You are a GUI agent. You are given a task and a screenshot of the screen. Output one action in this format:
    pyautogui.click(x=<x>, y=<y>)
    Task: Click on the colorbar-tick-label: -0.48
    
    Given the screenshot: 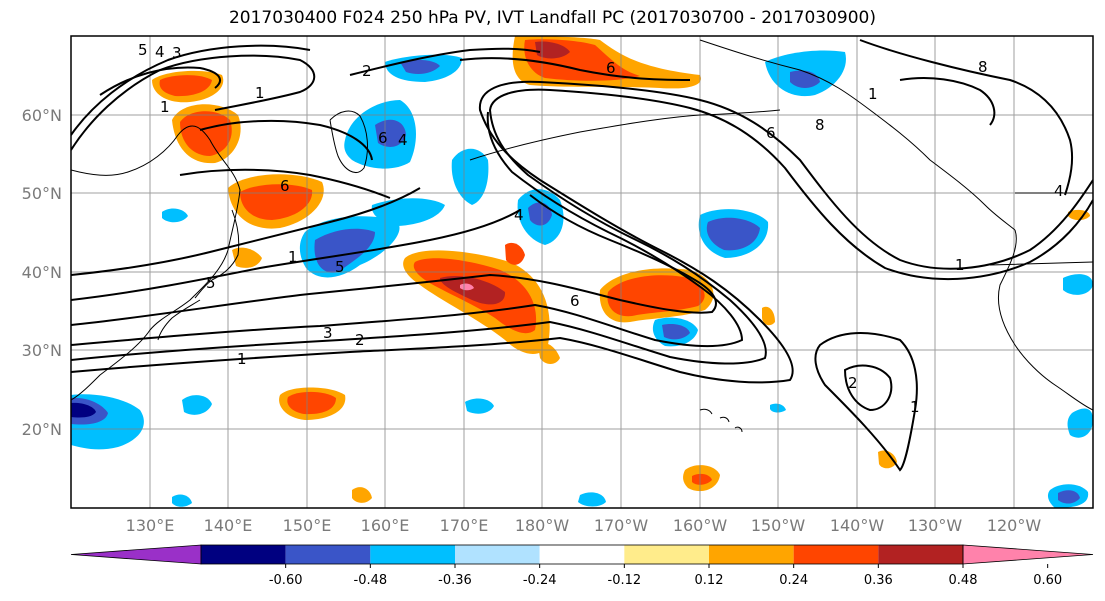 What is the action you would take?
    pyautogui.click(x=371, y=580)
    